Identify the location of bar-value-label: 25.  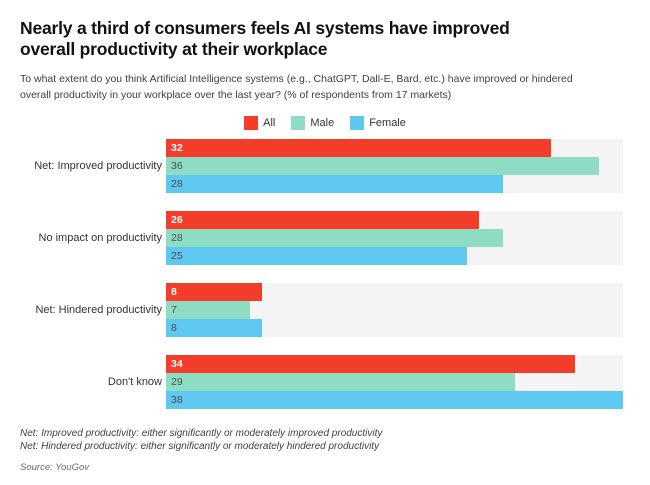
(177, 256).